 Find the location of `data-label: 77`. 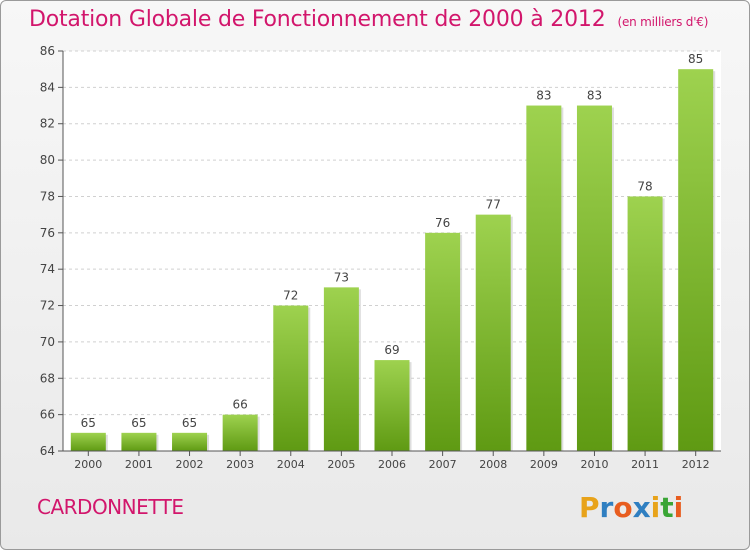

data-label: 77 is located at coordinates (493, 205).